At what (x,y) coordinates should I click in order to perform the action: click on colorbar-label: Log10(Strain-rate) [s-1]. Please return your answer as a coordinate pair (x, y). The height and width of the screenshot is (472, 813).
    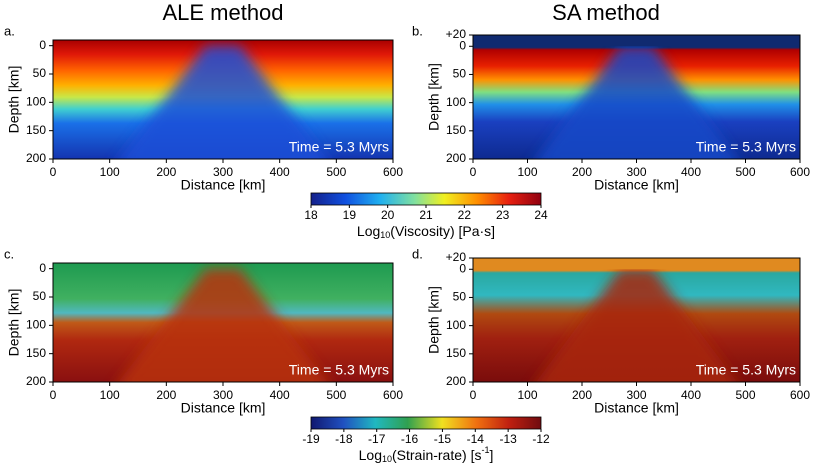
    Looking at the image, I should click on (426, 454).